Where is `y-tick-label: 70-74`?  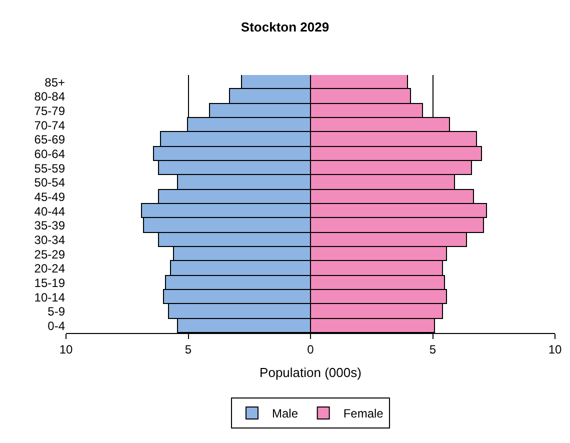
y-tick-label: 70-74 is located at coordinates (50, 125).